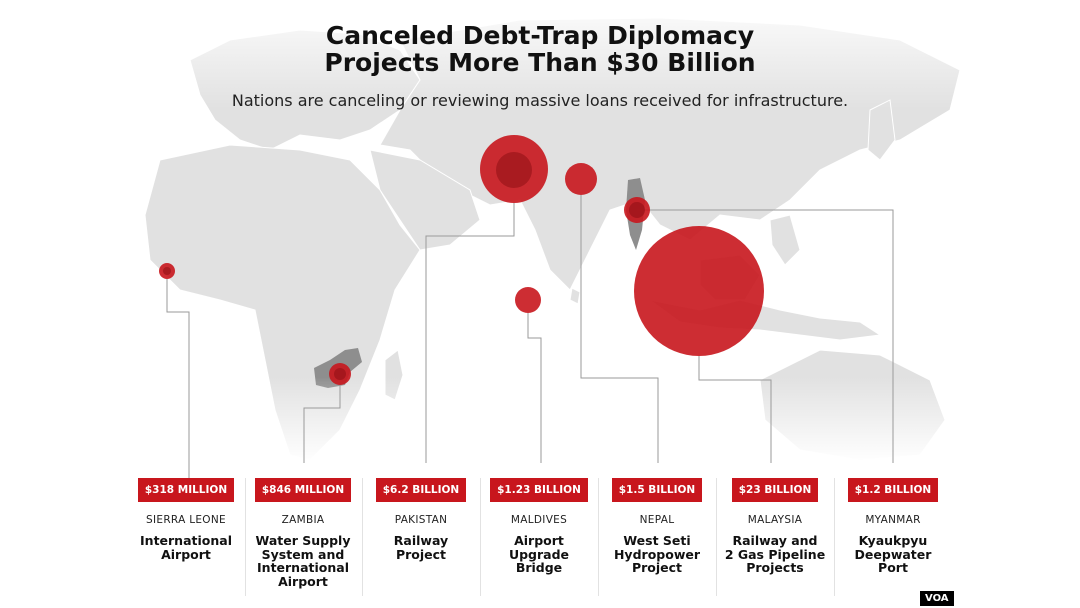 Image resolution: width=1080 pixels, height=608 pixels. Describe the element at coordinates (540, 62) in the screenshot. I see `title-line-2: Projects More Than $30 Billion` at that location.